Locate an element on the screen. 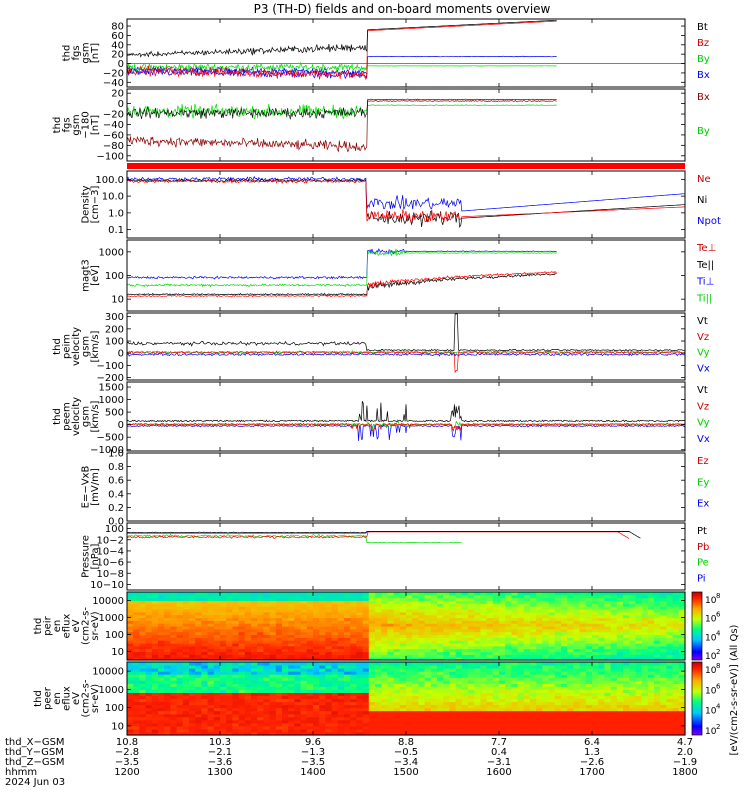 Image resolution: width=750 pixels, height=800 pixels. x-row-value: 6.4 is located at coordinates (592, 742).